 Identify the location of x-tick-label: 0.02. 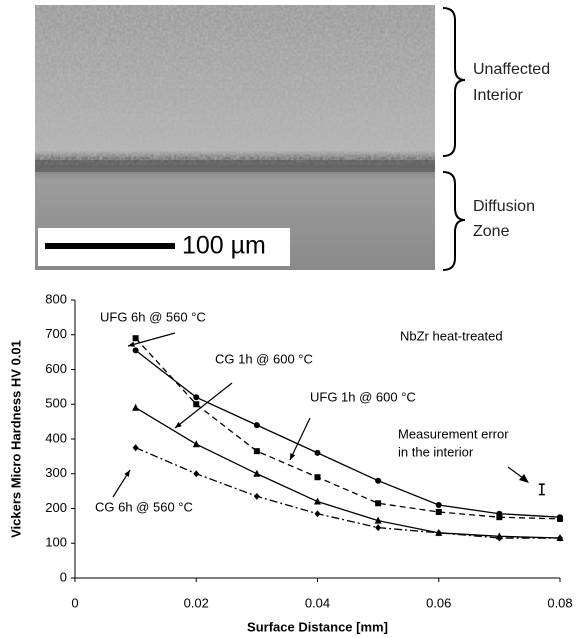
(196, 602).